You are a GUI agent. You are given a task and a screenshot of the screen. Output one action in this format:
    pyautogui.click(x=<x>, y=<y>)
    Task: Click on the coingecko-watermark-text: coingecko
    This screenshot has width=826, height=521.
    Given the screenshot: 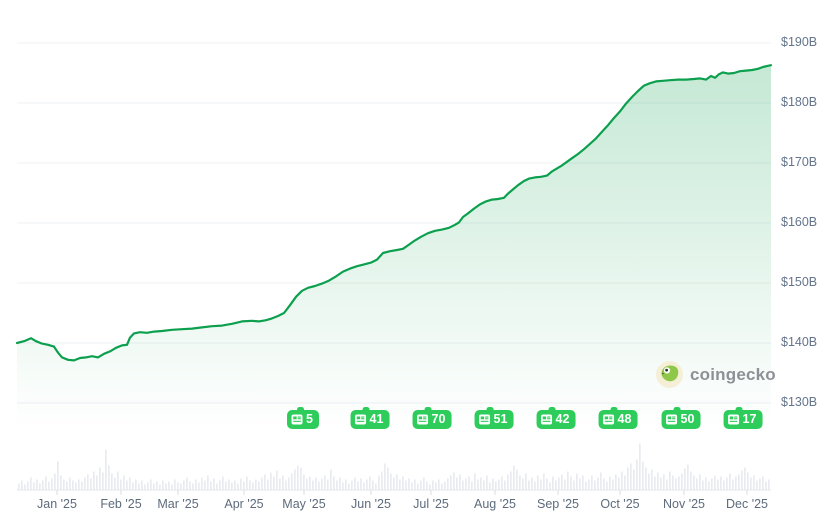 What is the action you would take?
    pyautogui.click(x=733, y=374)
    